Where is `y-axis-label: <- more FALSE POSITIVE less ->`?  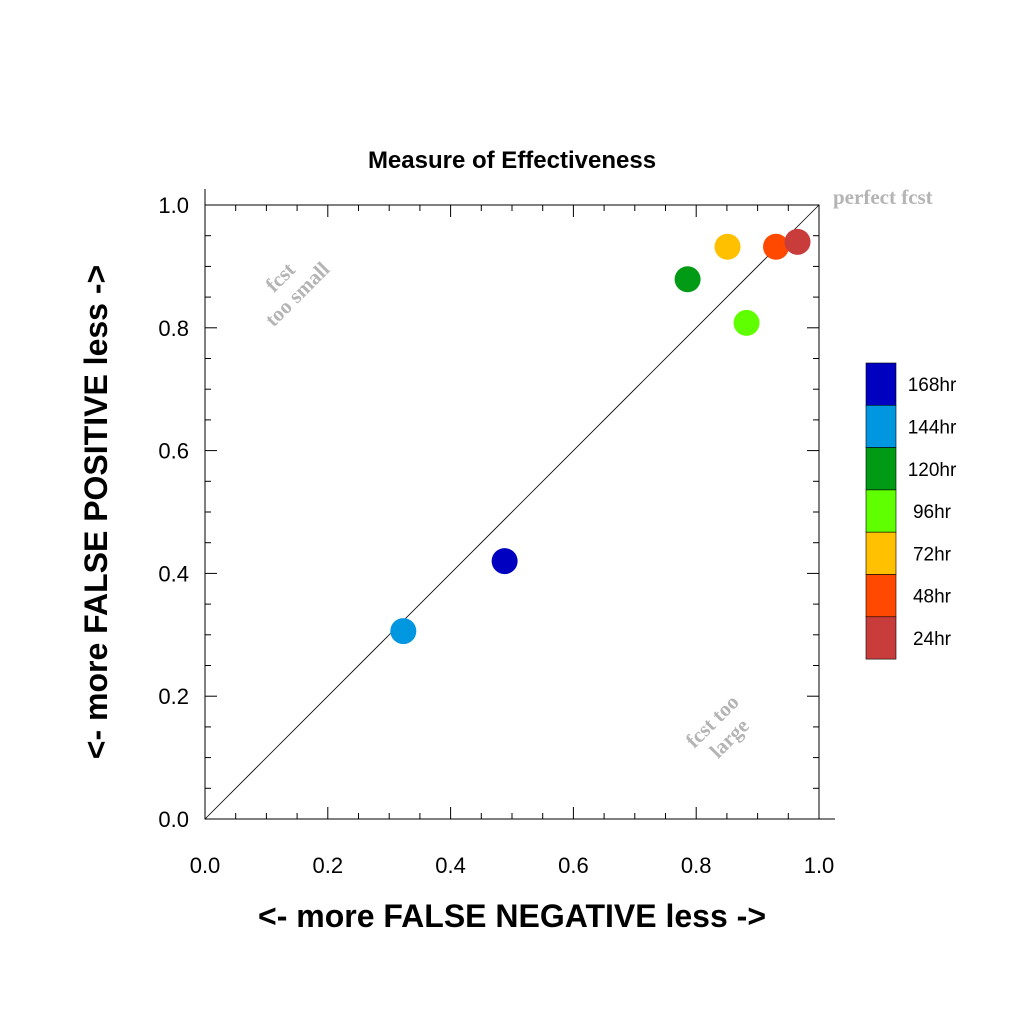 y-axis-label: <- more FALSE POSITIVE less -> is located at coordinates (96, 512).